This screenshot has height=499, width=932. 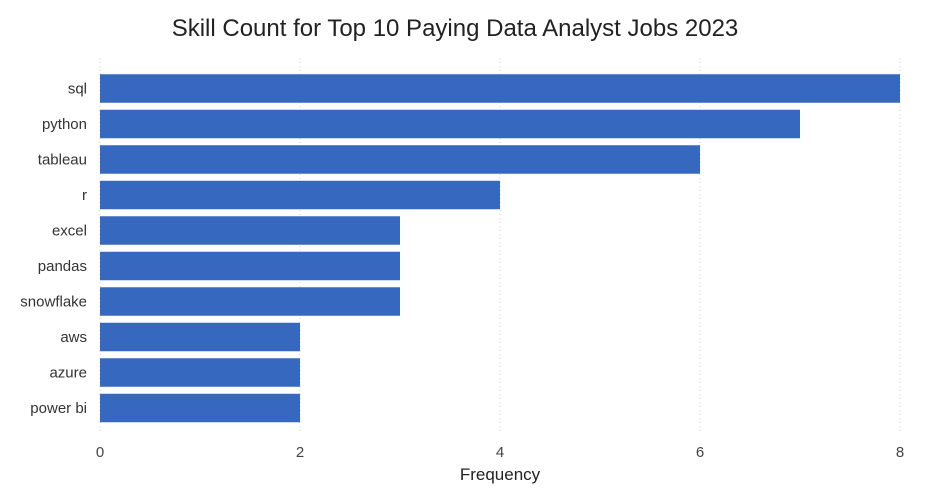 What do you see at coordinates (200, 372) in the screenshot?
I see `bar-azure` at bounding box center [200, 372].